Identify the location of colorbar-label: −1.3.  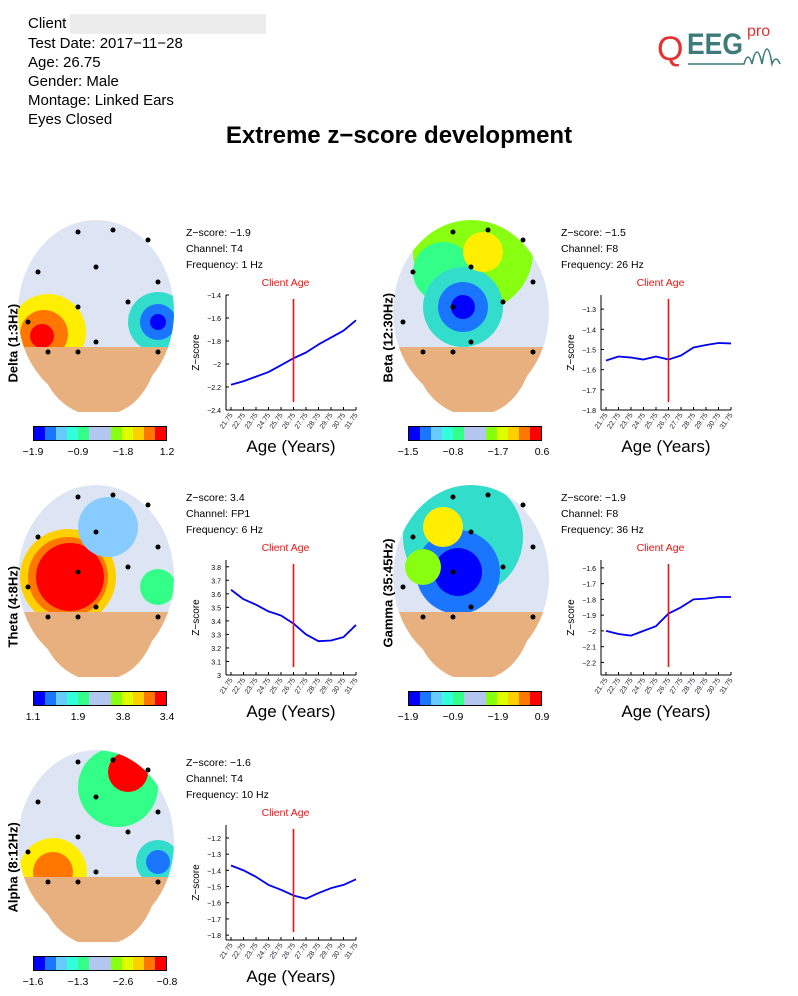
(78, 982).